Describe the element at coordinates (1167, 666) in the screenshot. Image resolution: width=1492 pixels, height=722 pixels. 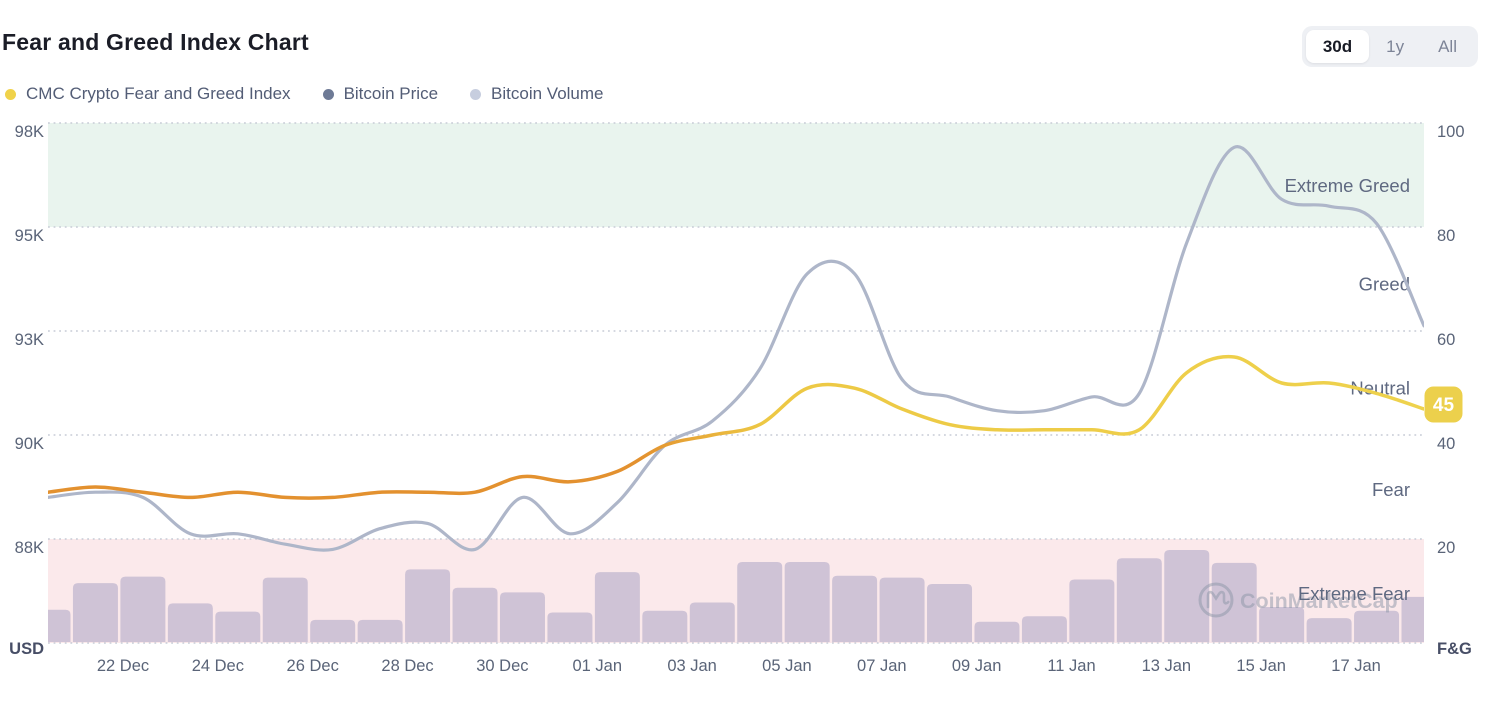
I see `x-axis-label: 13 Jan` at that location.